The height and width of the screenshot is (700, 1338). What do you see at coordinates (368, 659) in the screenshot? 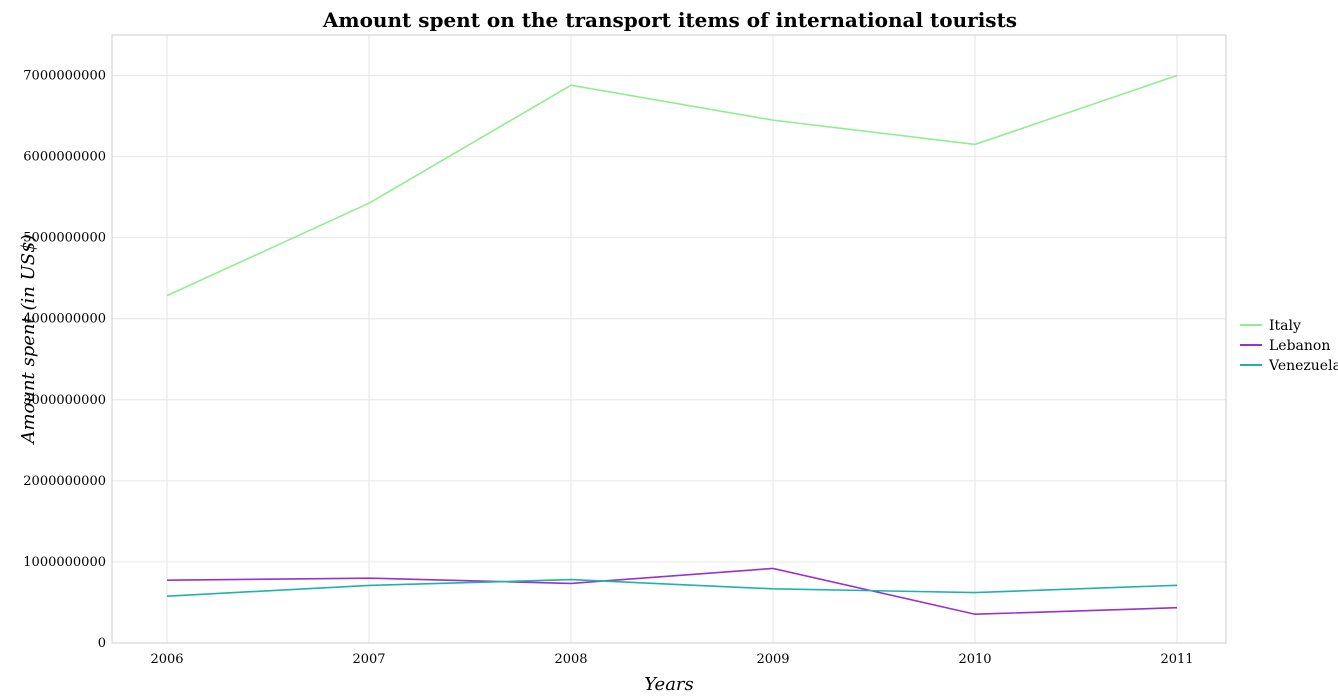
I see `x-tick-label: 2007` at bounding box center [368, 659].